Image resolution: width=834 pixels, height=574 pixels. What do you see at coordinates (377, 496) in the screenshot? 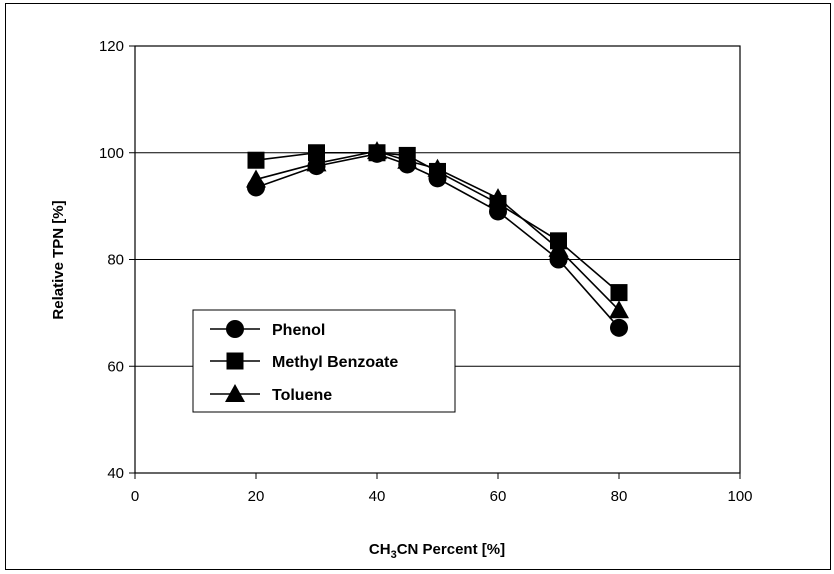
I see `x-tick-label-40: 40` at bounding box center [377, 496].